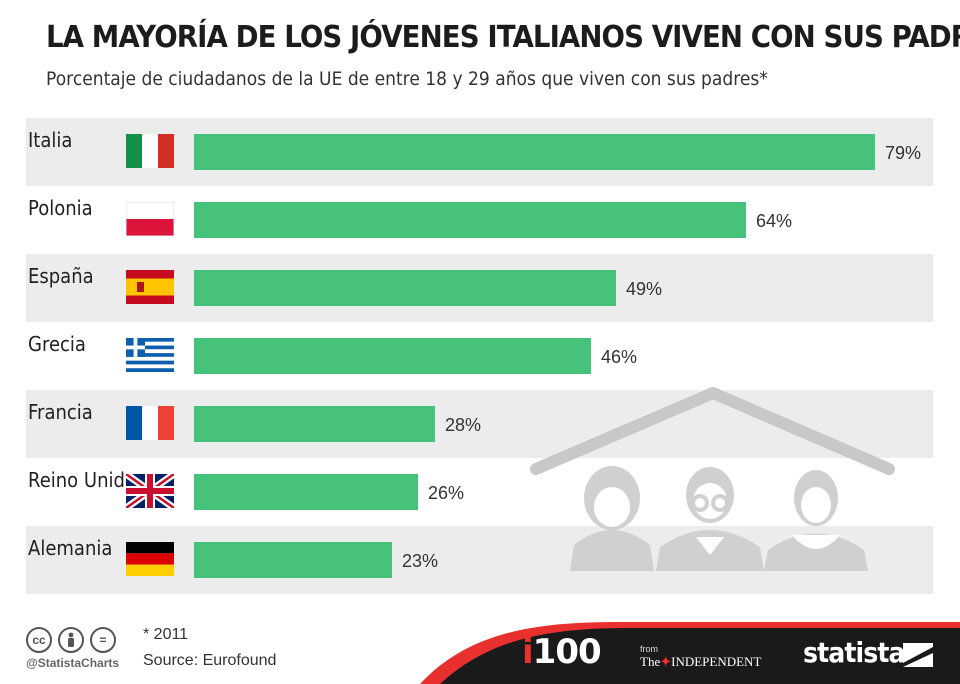 The width and height of the screenshot is (960, 684). What do you see at coordinates (562, 652) in the screenshot?
I see `i100-logo: i100` at bounding box center [562, 652].